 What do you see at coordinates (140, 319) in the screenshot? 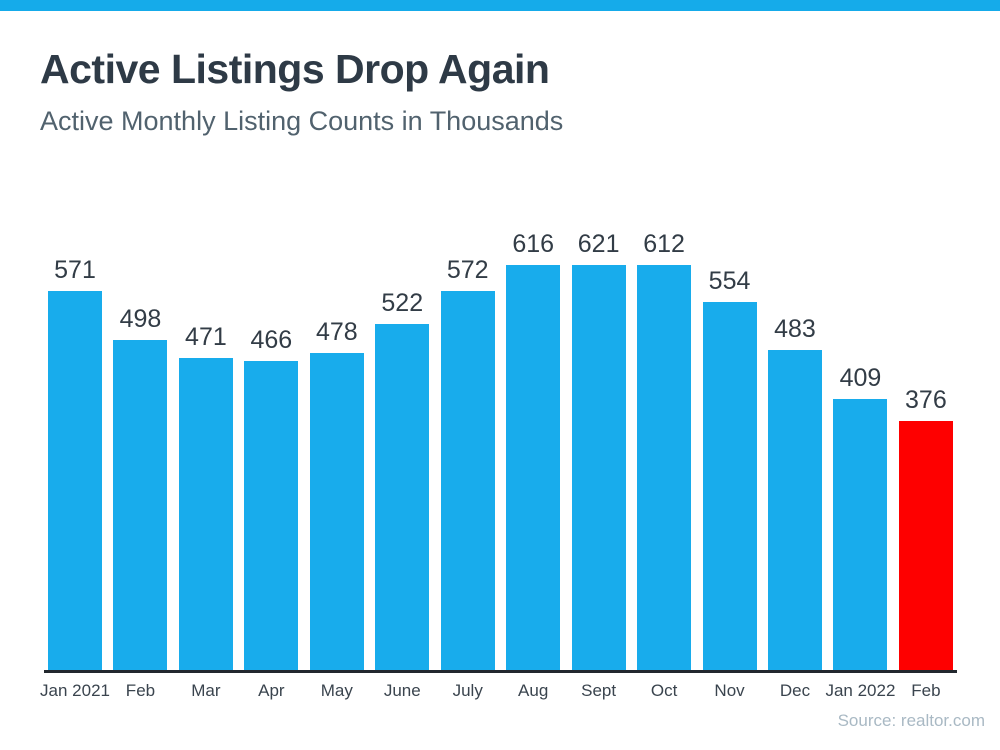
I see `bar-value-label: 498` at bounding box center [140, 319].